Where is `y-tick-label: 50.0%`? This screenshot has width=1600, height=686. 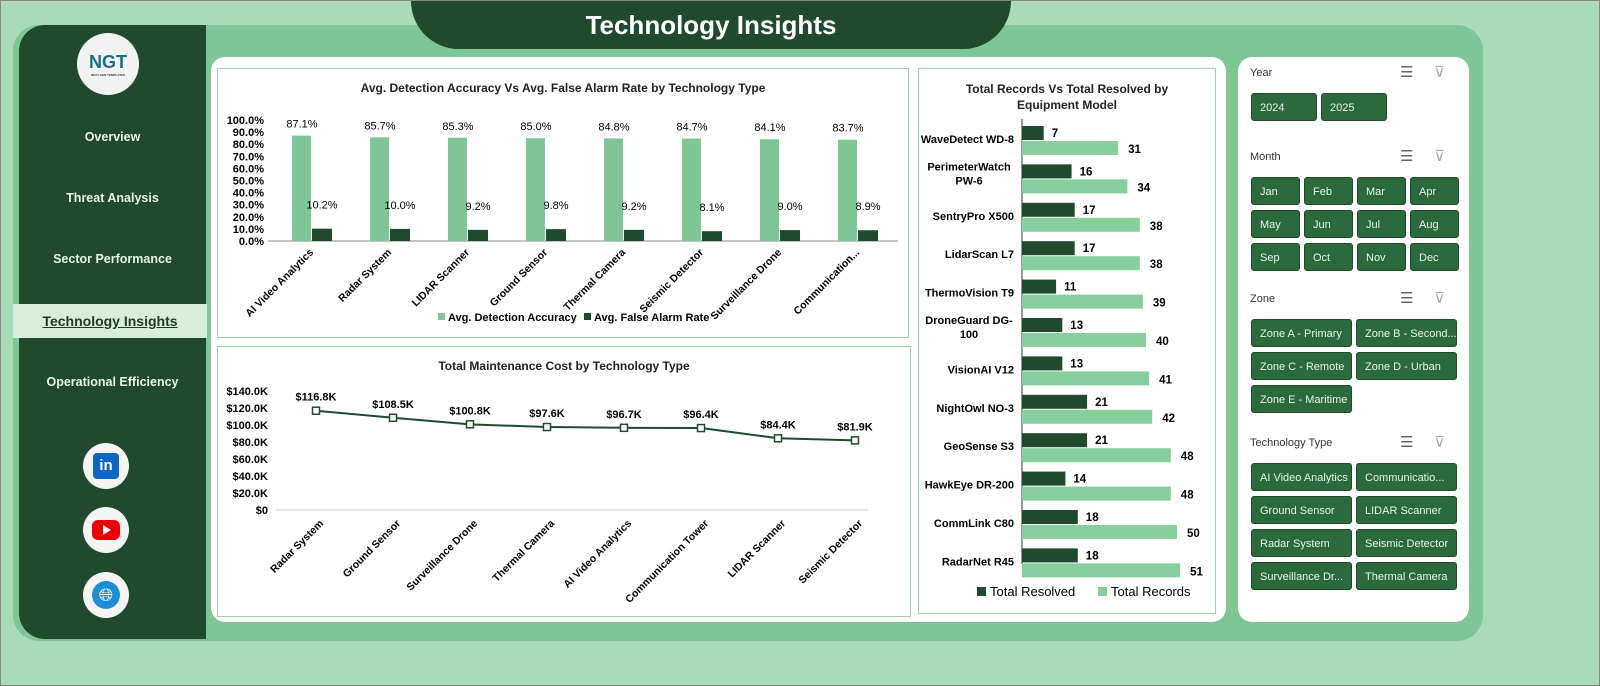
y-tick-label: 50.0% is located at coordinates (248, 182).